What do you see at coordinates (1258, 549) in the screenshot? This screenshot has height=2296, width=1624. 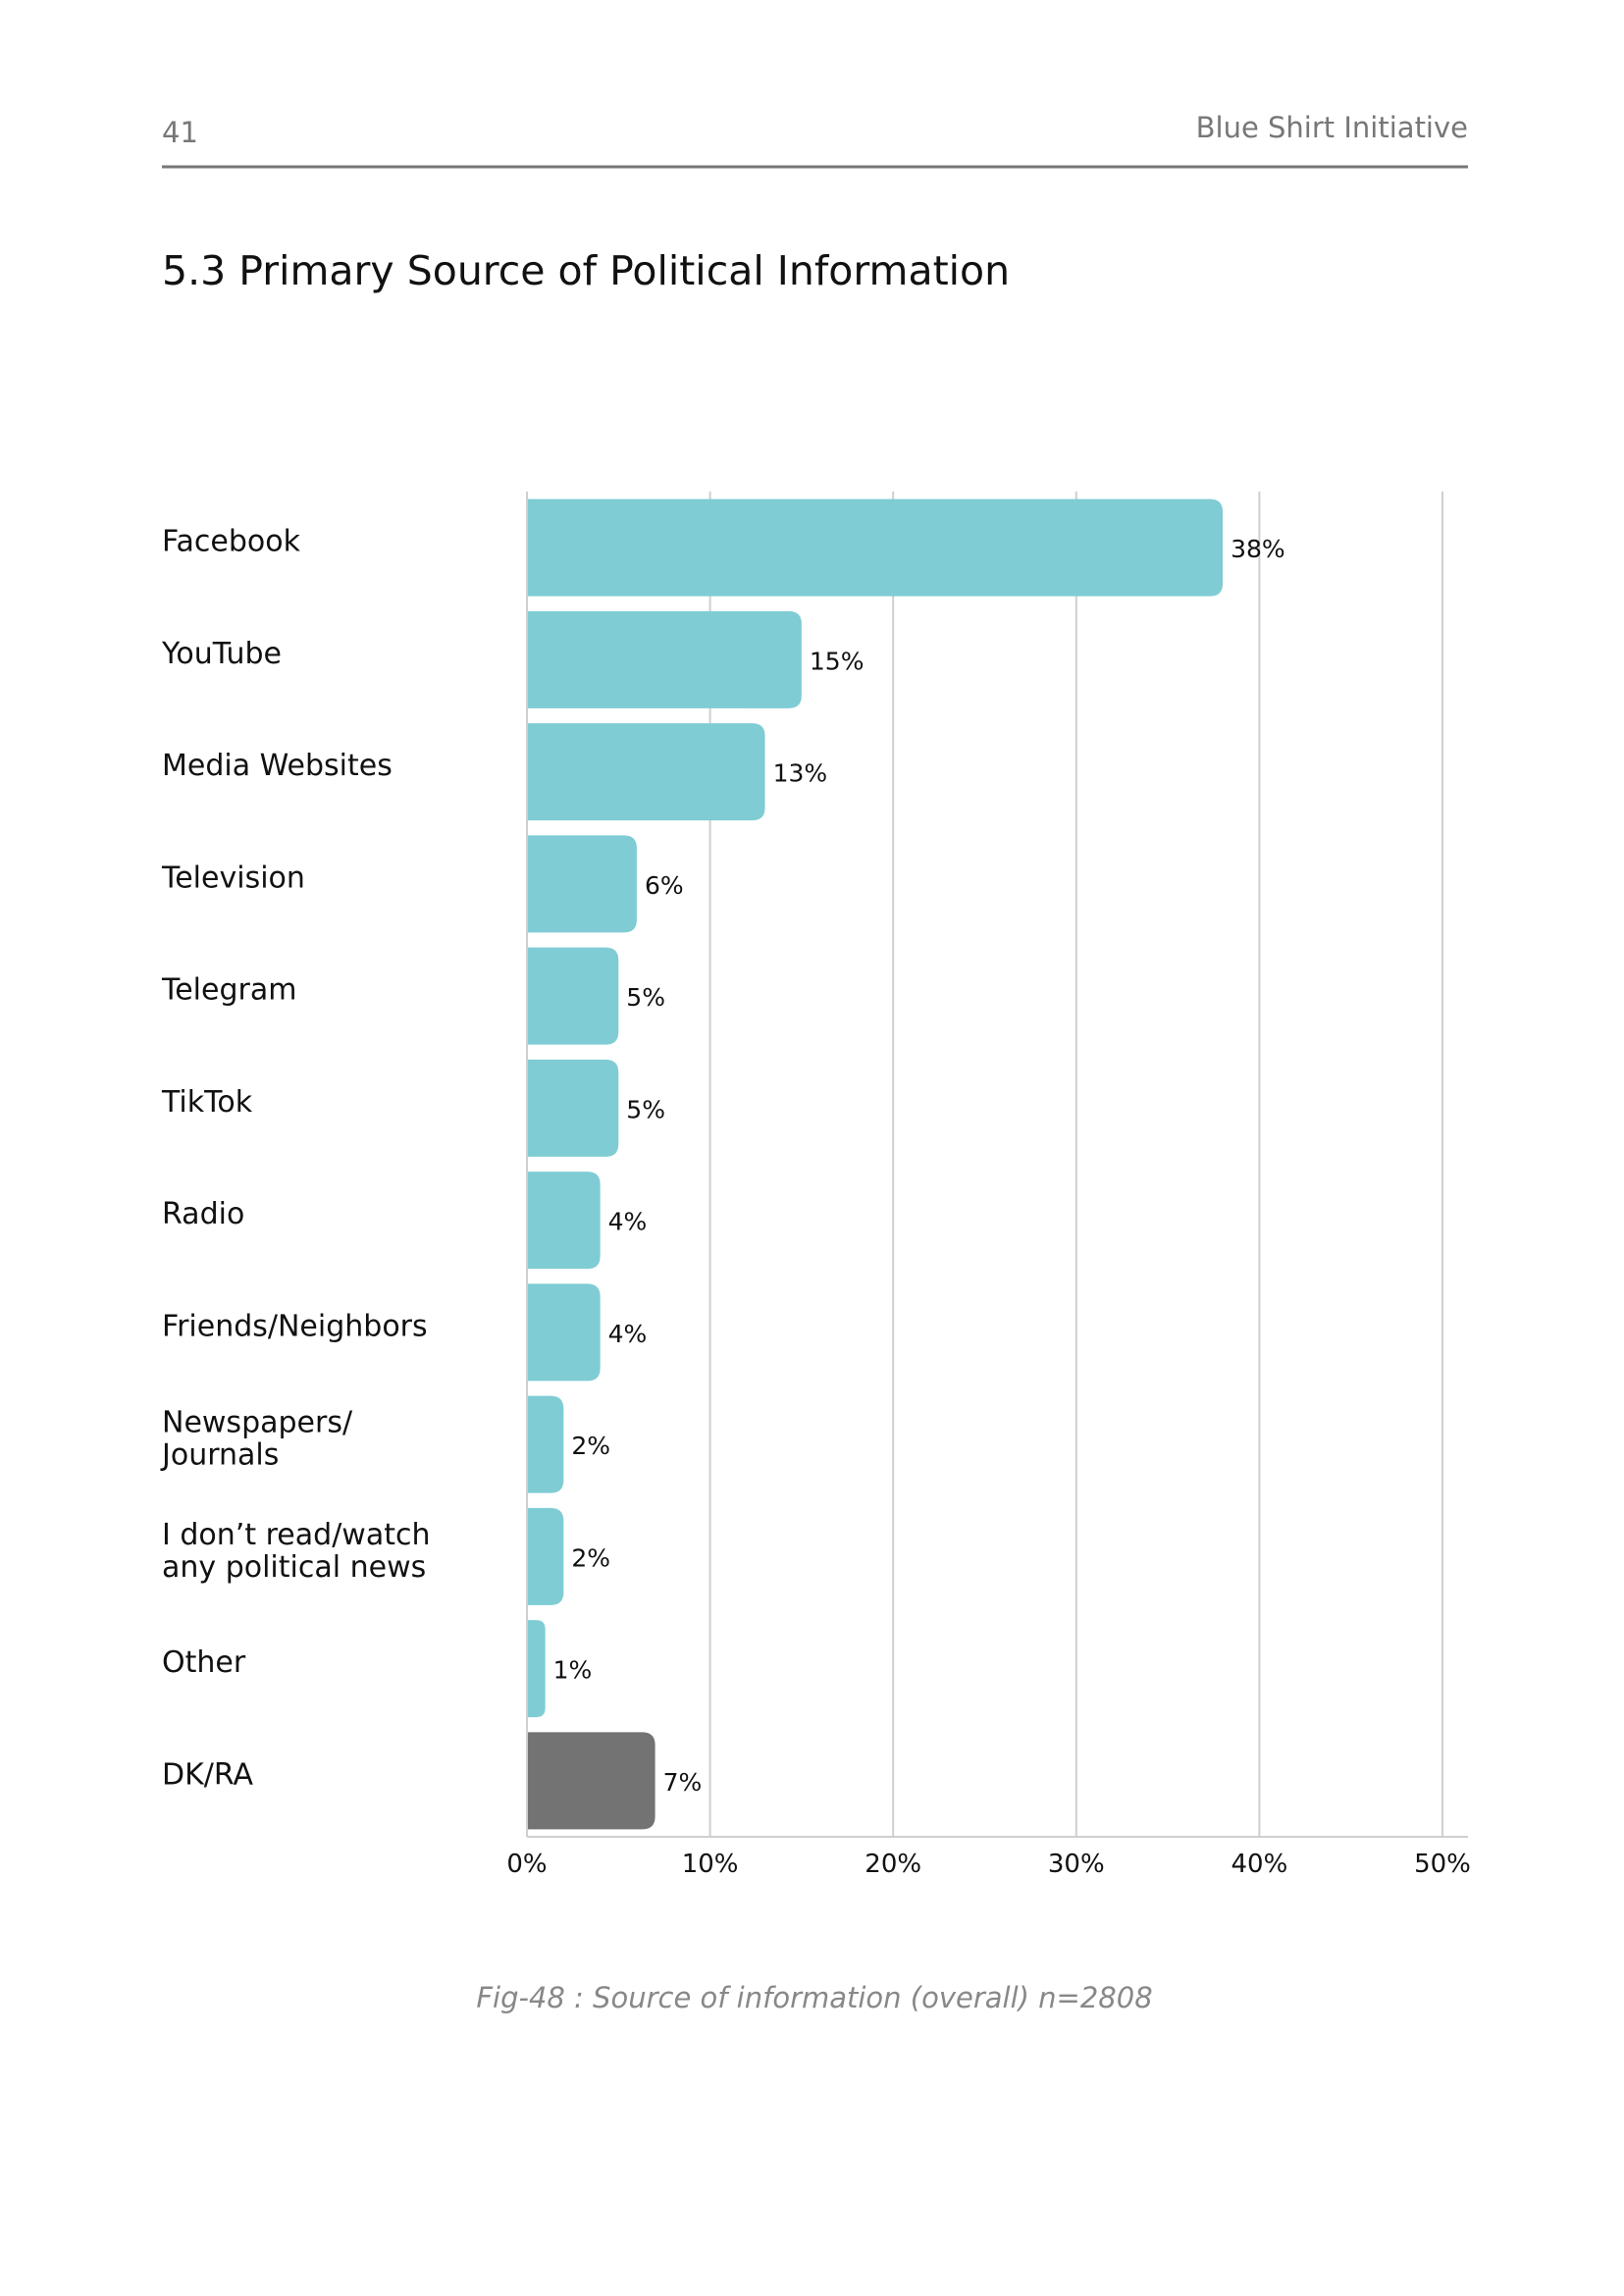 I see `value-label: 38%` at bounding box center [1258, 549].